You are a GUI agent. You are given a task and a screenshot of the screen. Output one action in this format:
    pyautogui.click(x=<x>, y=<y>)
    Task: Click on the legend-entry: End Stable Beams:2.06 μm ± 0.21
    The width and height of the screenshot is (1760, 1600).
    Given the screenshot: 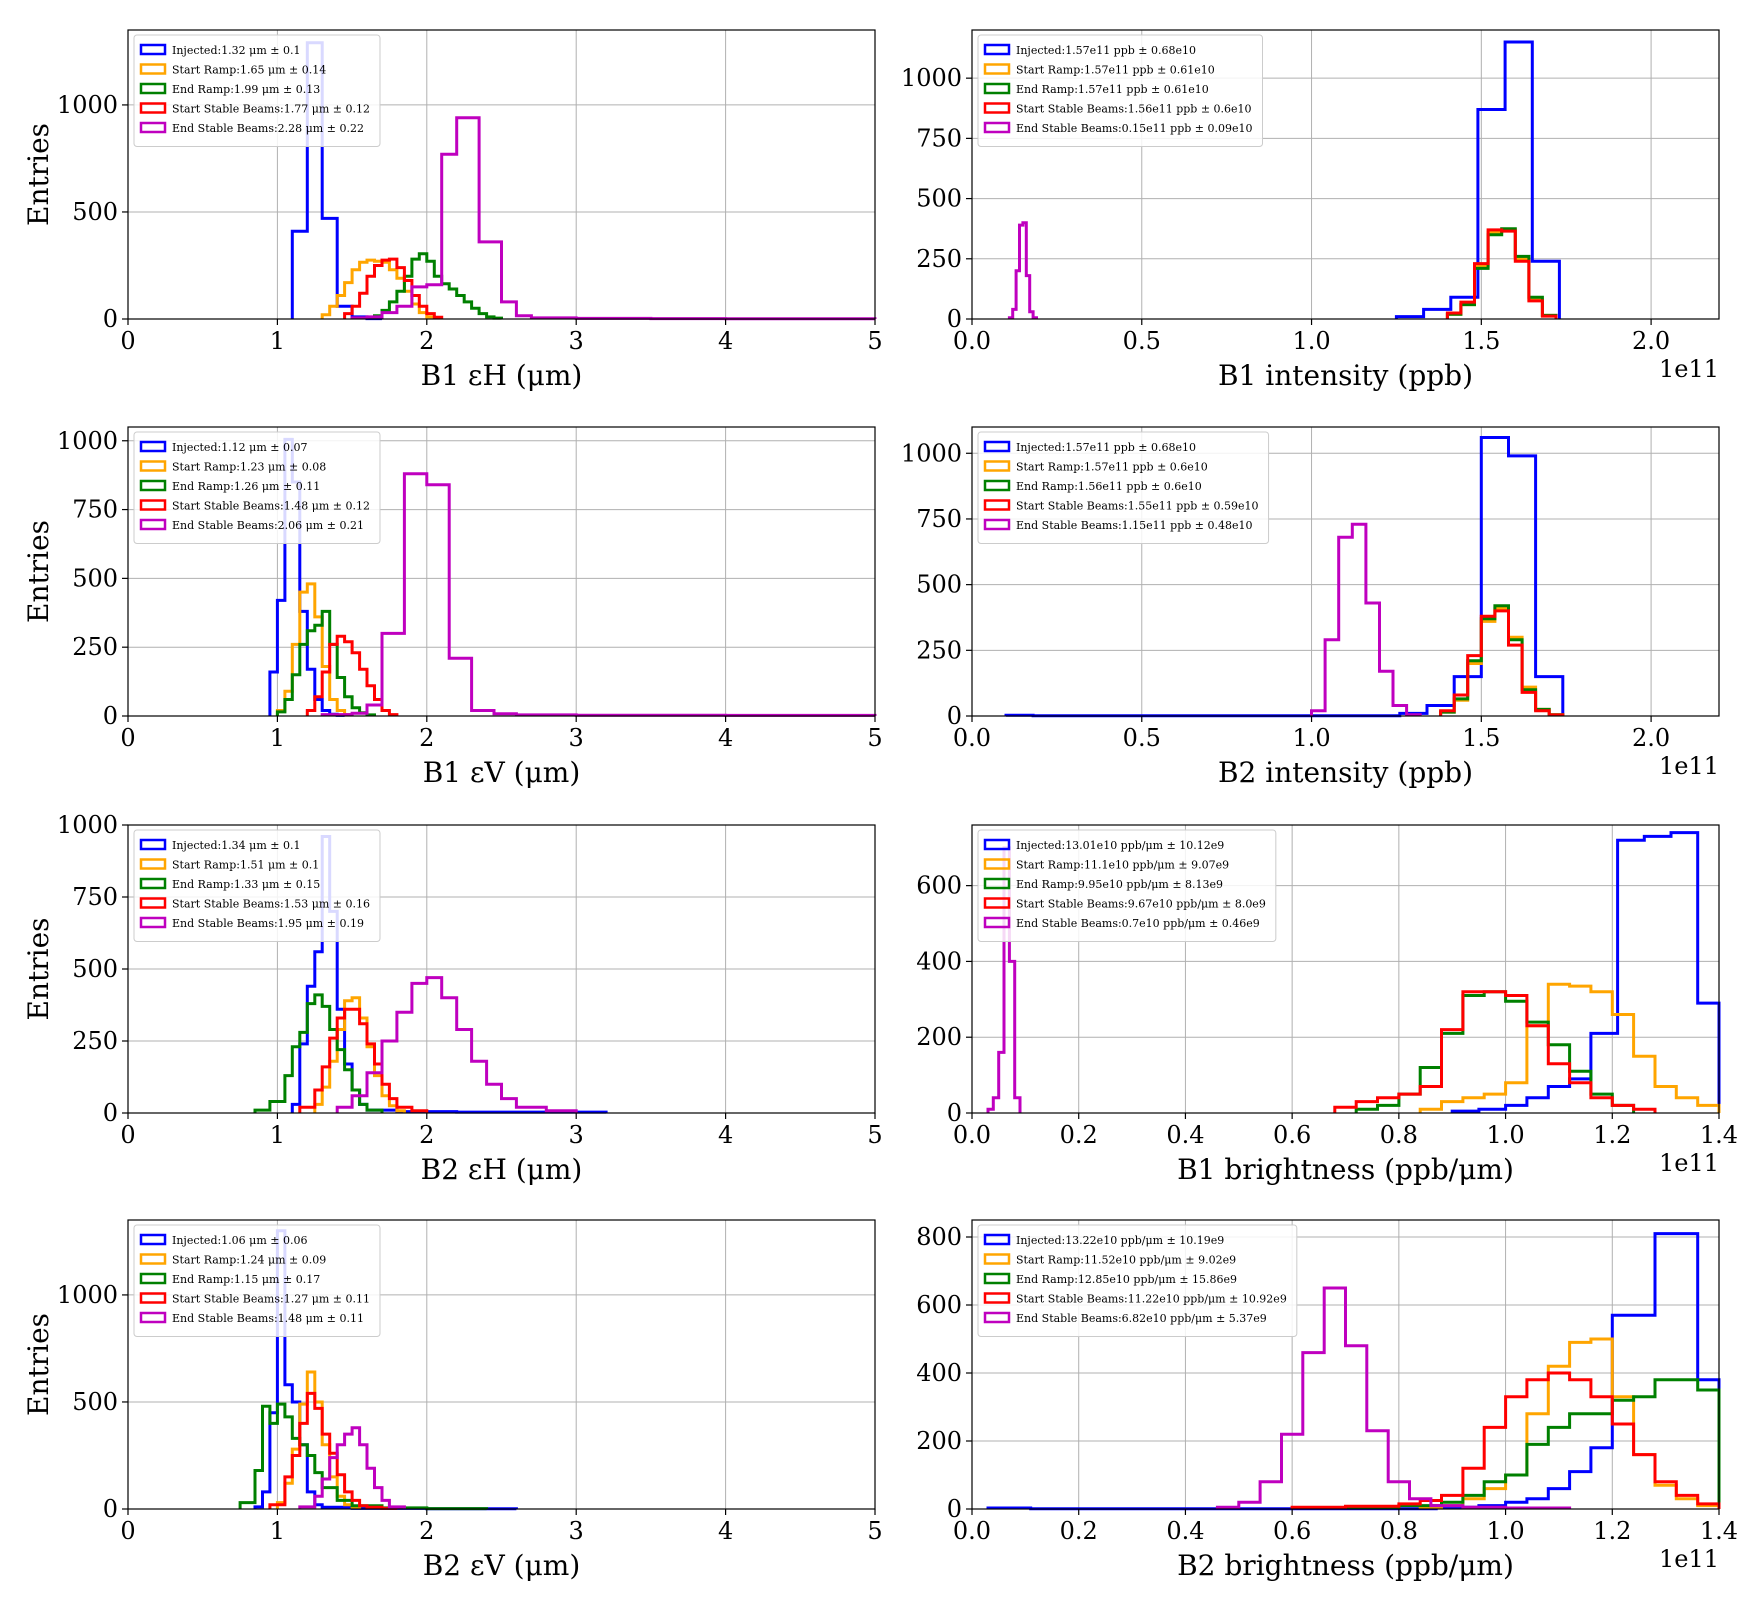 What is the action you would take?
    pyautogui.click(x=268, y=525)
    